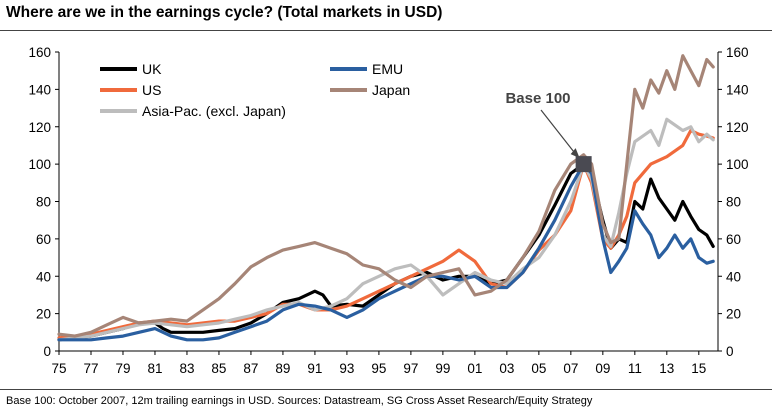 Image resolution: width=772 pixels, height=416 pixels. What do you see at coordinates (474, 368) in the screenshot?
I see `x-tick-label: 01` at bounding box center [474, 368].